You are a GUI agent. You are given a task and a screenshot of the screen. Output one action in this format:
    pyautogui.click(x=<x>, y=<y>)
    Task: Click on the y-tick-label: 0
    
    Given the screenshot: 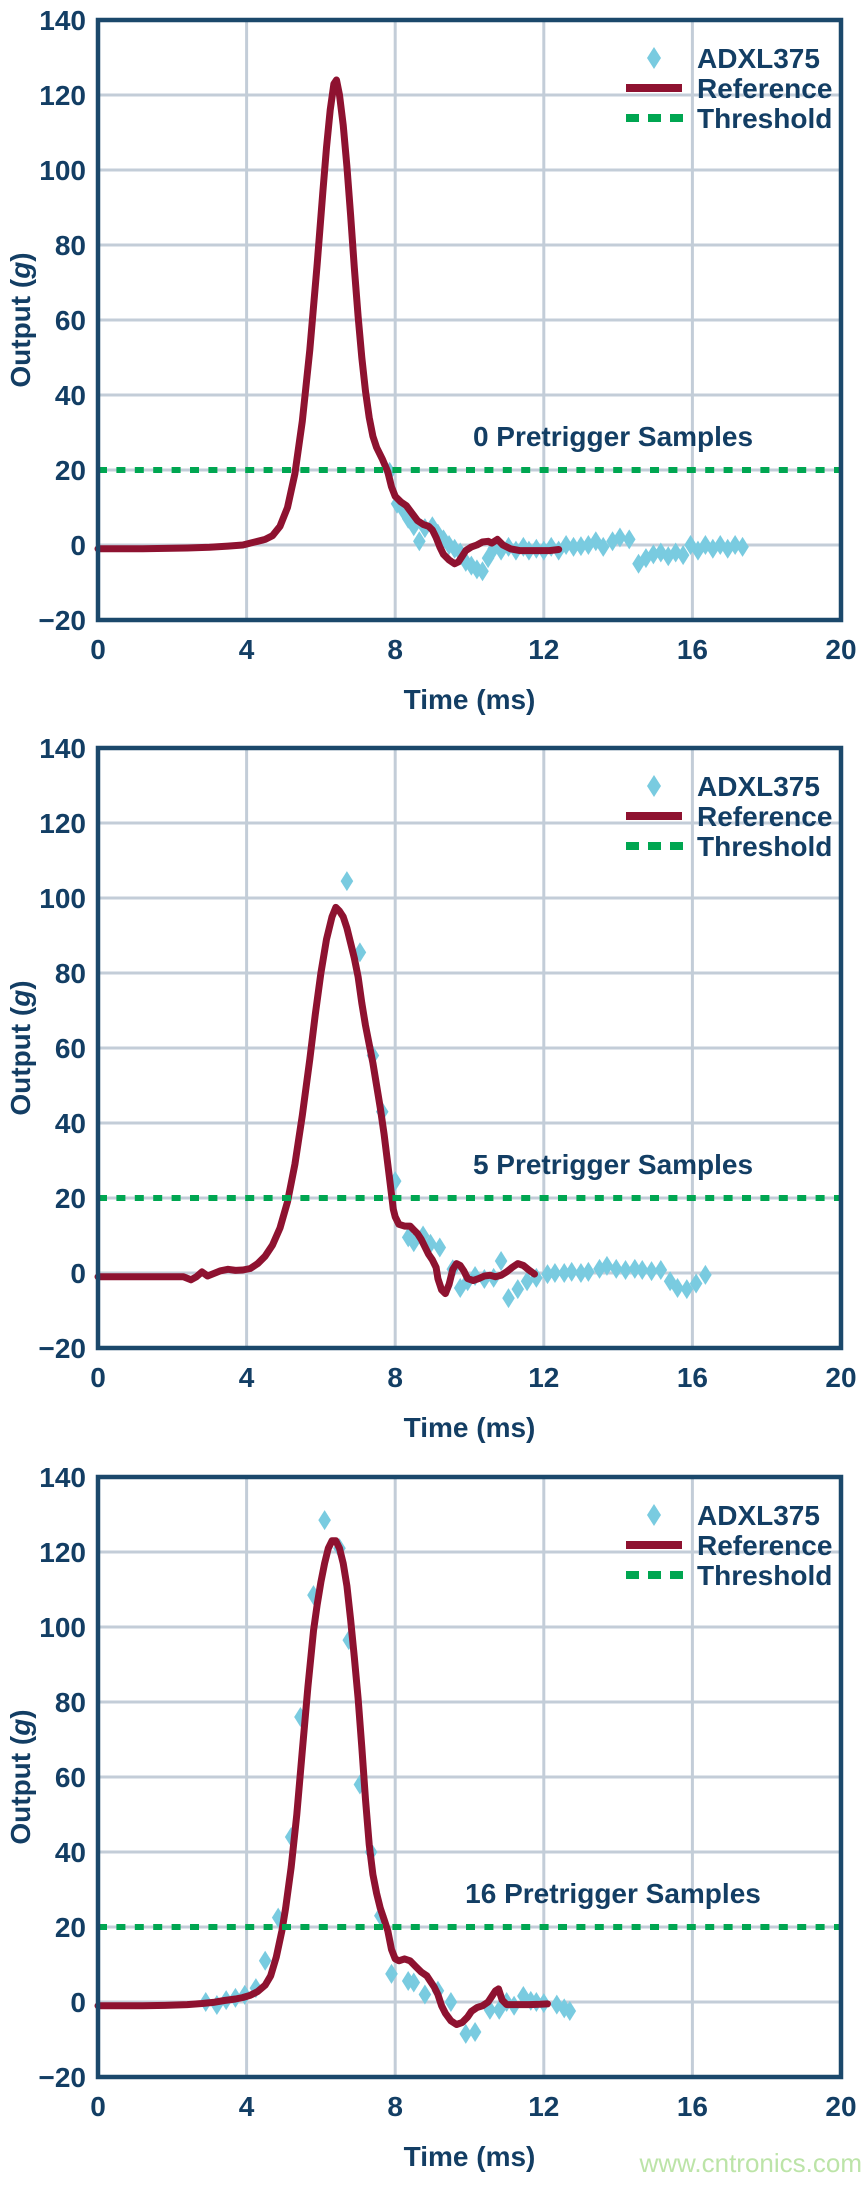 What is the action you would take?
    pyautogui.click(x=78, y=2002)
    